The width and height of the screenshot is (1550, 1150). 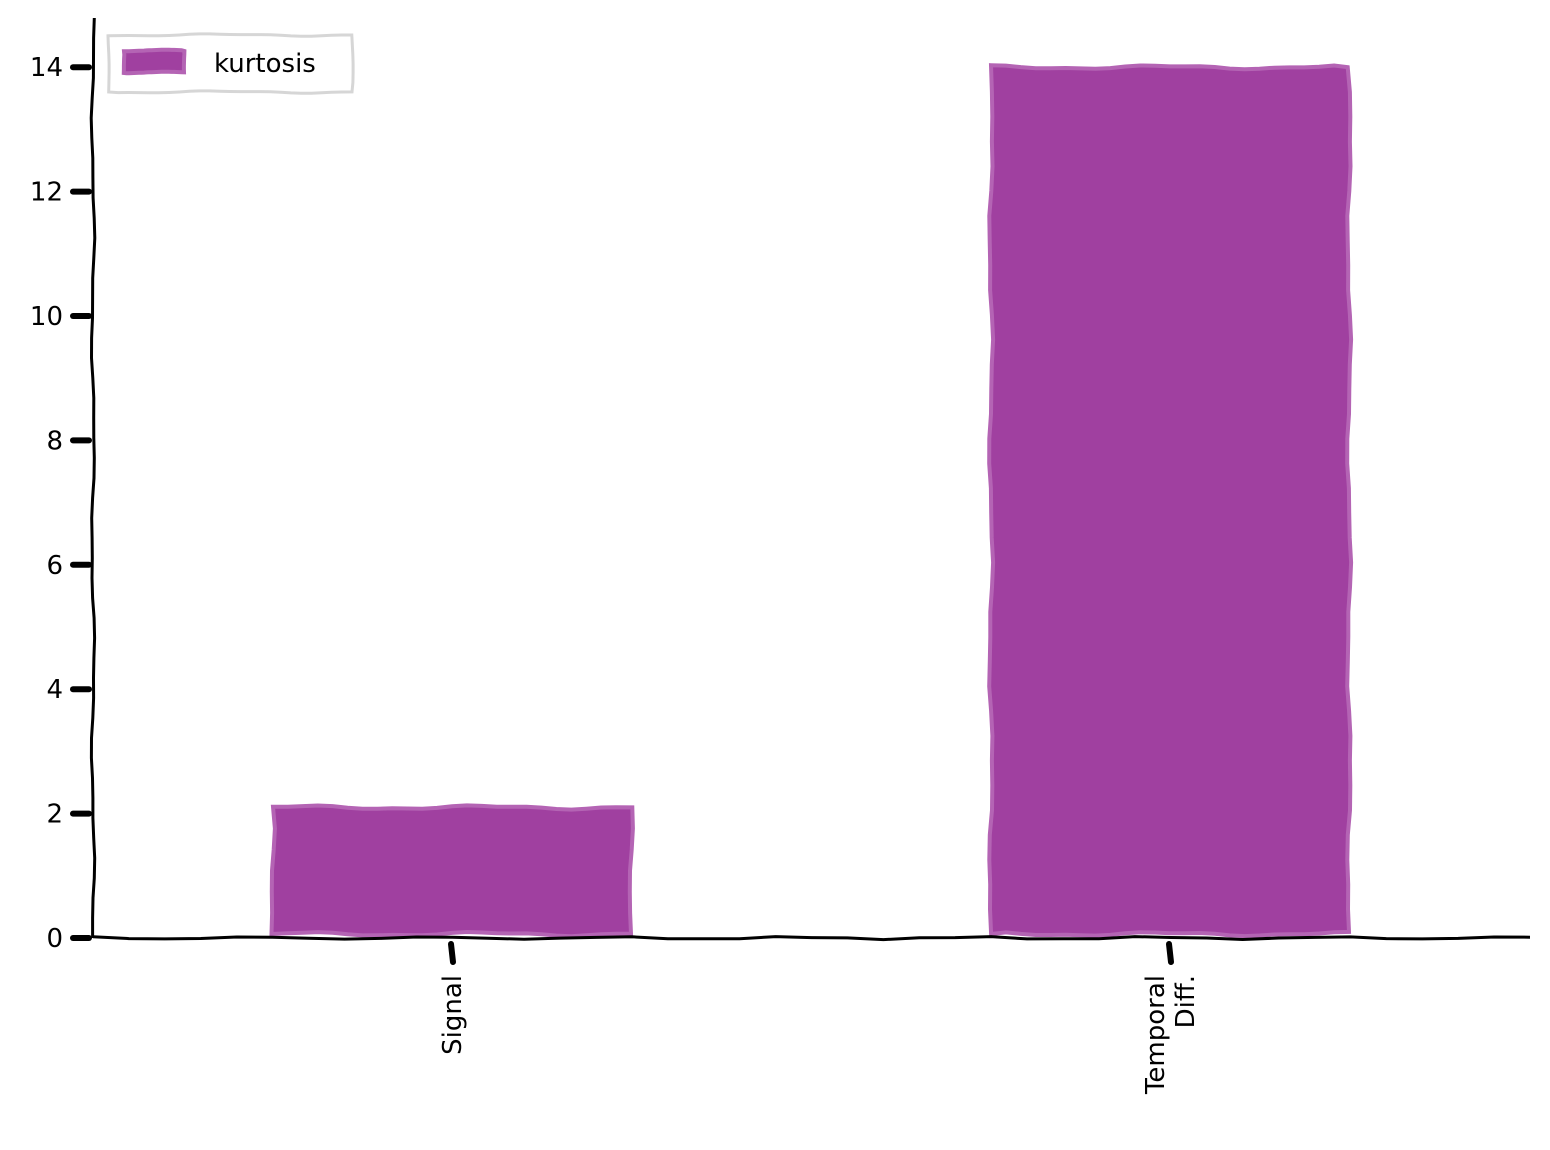 I want to click on y-tick-label-14: 14, so click(x=46, y=68).